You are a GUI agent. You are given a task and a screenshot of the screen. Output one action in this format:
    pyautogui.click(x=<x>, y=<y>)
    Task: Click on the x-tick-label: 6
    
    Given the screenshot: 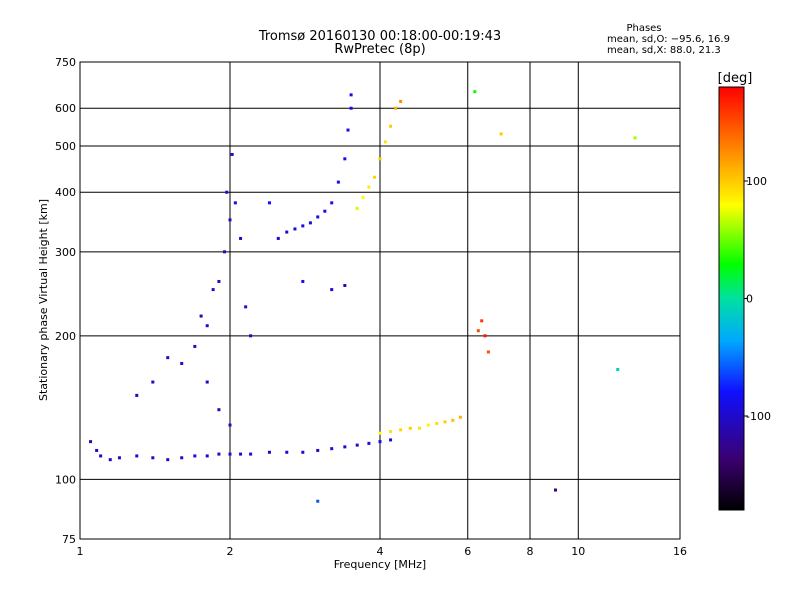 What is the action you would take?
    pyautogui.click(x=467, y=551)
    